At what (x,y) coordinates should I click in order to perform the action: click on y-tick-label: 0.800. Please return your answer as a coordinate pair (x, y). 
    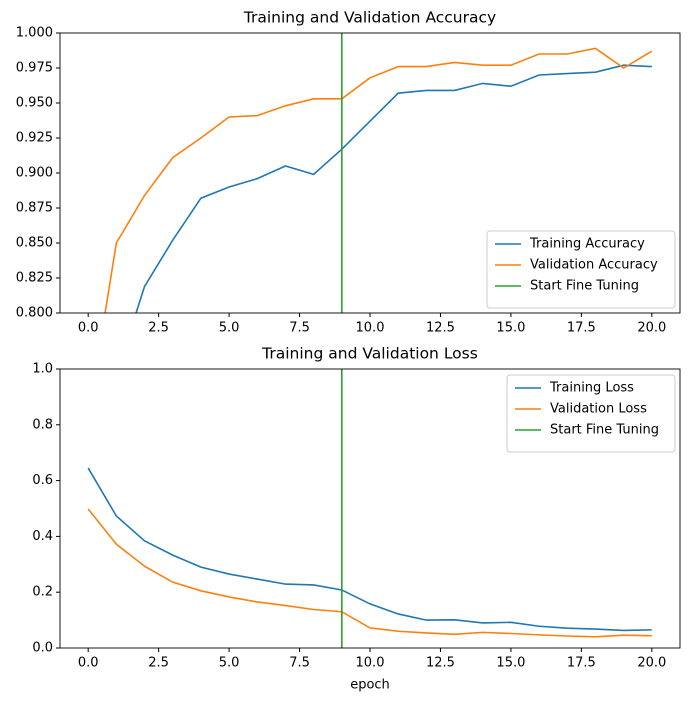
    Looking at the image, I should click on (34, 313).